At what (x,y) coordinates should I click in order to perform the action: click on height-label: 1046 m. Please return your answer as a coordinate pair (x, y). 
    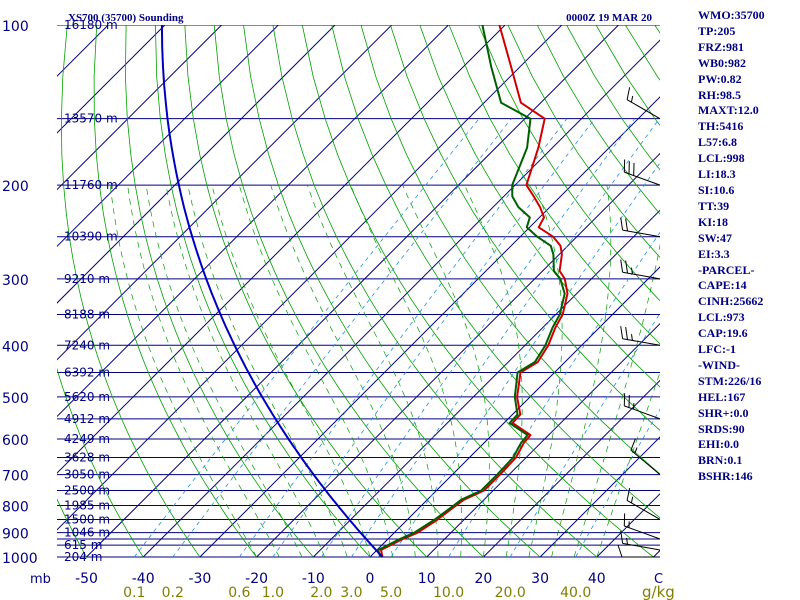
    Looking at the image, I should click on (87, 533).